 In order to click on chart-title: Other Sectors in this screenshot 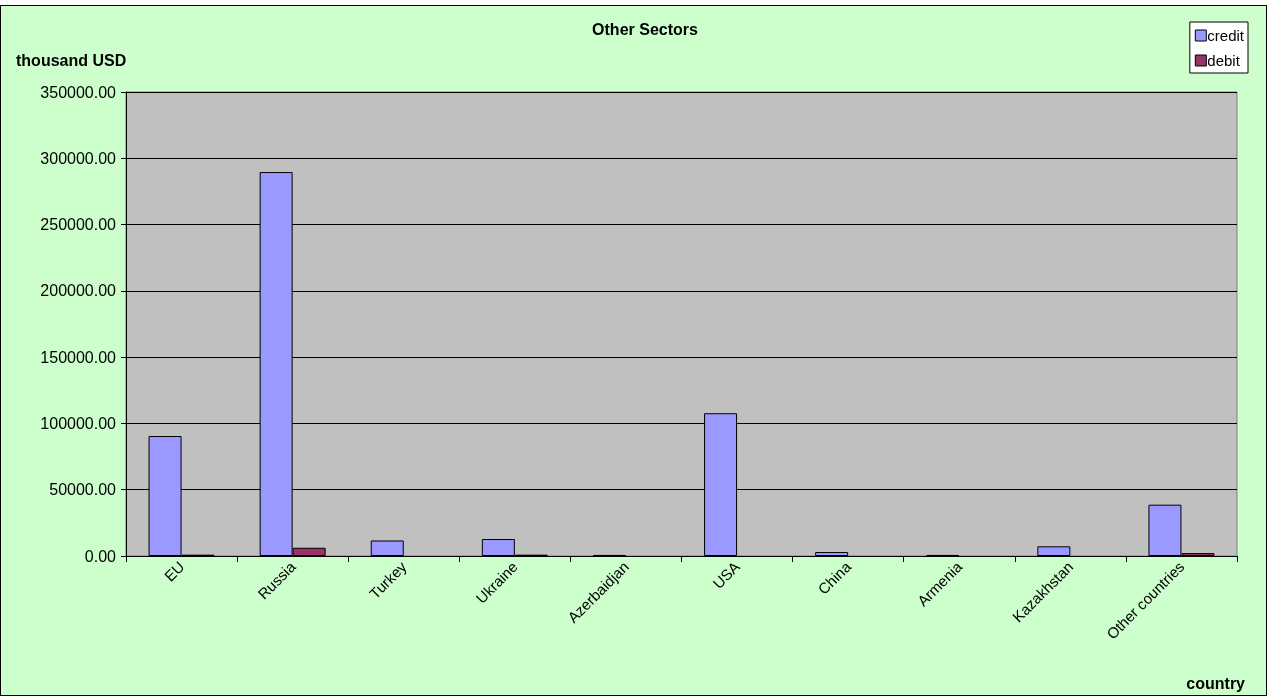, I will do `click(645, 29)`.